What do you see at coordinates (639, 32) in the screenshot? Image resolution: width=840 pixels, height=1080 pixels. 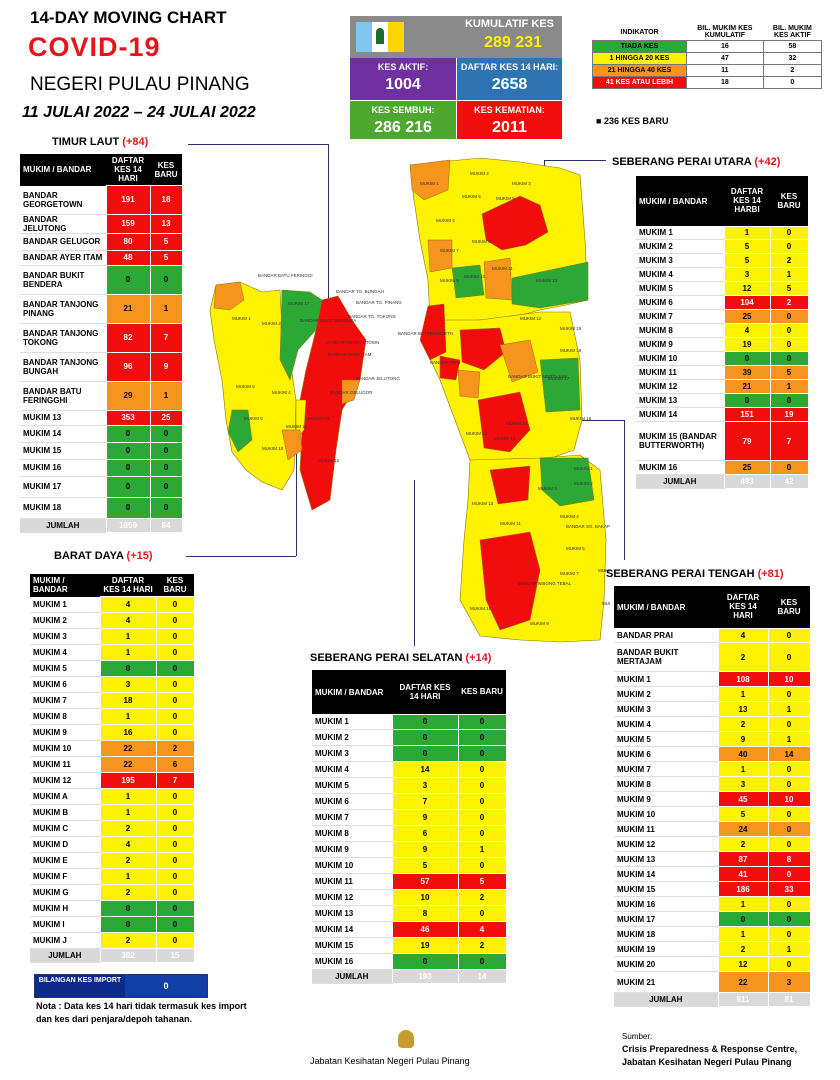 I see `indicator-header: INDIKATOR` at bounding box center [639, 32].